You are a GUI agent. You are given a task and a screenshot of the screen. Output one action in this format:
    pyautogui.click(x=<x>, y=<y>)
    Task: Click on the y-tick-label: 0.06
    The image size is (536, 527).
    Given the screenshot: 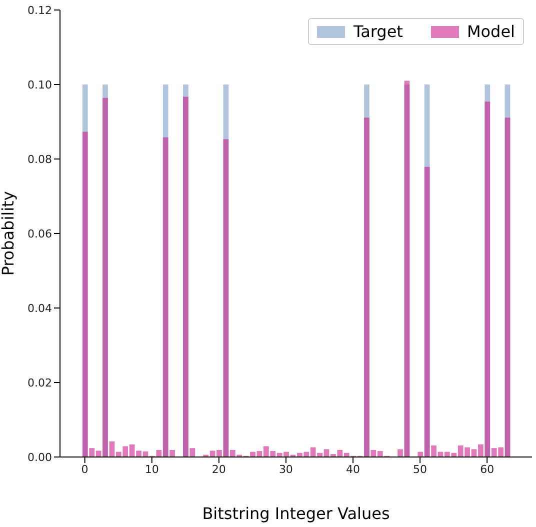 What is the action you would take?
    pyautogui.click(x=40, y=233)
    